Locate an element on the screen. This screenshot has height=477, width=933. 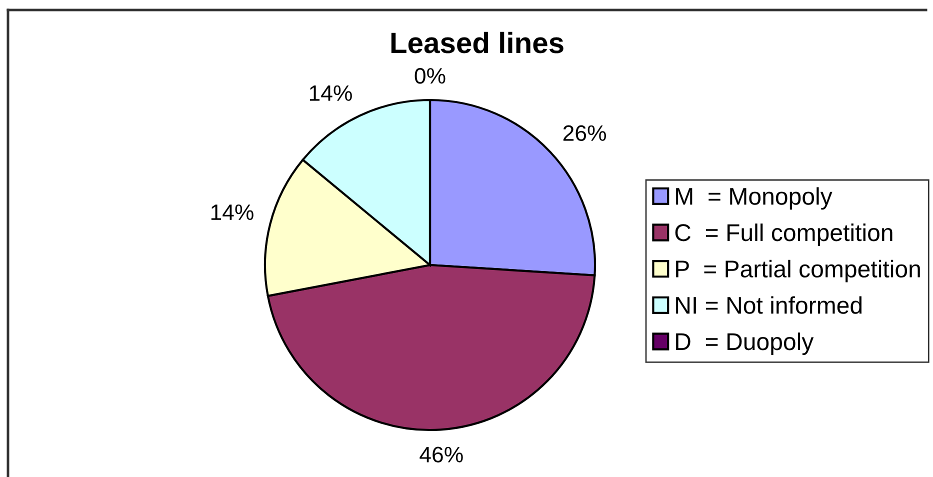
chart-title: Leased lines is located at coordinates (477, 43).